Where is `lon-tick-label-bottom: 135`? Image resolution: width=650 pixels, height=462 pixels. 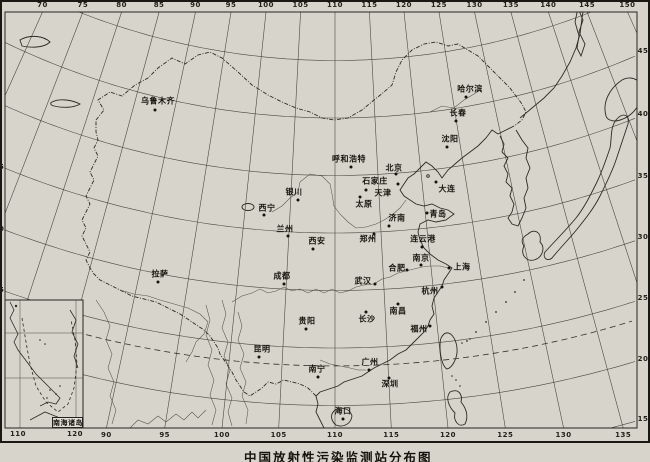 lon-tick-label-bottom: 135 is located at coordinates (623, 435).